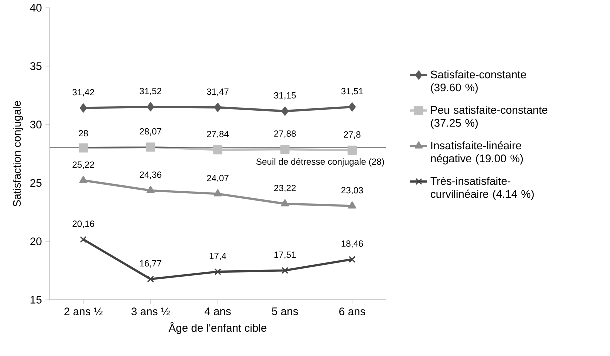 The image size is (610, 356). Describe the element at coordinates (36, 8) in the screenshot. I see `y-tick-label: 40` at that location.